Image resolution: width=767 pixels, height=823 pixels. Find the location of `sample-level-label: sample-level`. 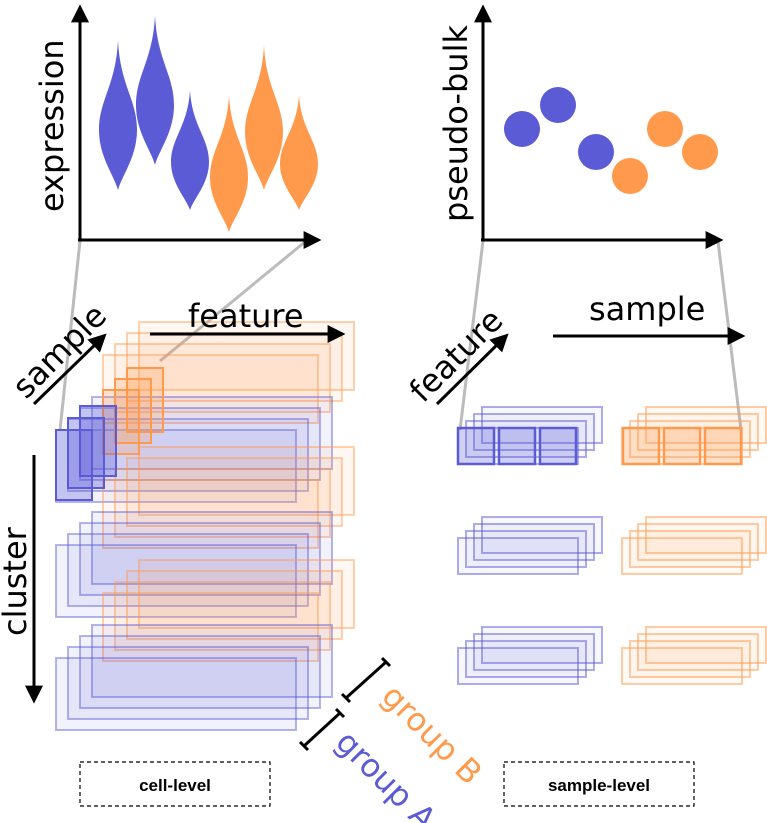

sample-level-label: sample-level is located at coordinates (599, 785).